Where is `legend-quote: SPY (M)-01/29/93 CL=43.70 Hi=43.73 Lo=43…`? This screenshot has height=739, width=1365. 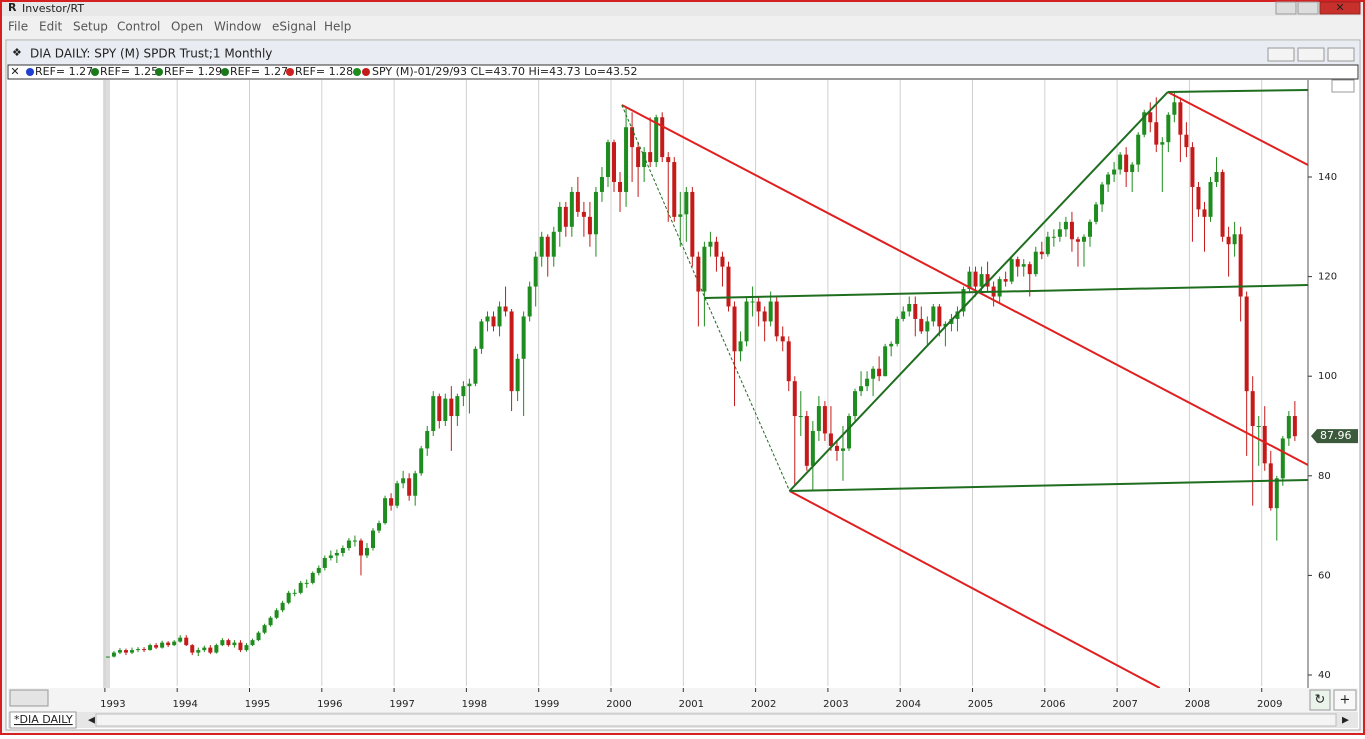 legend-quote: SPY (M)-01/29/93 CL=43.70 Hi=43.73 Lo=43… is located at coordinates (504, 71).